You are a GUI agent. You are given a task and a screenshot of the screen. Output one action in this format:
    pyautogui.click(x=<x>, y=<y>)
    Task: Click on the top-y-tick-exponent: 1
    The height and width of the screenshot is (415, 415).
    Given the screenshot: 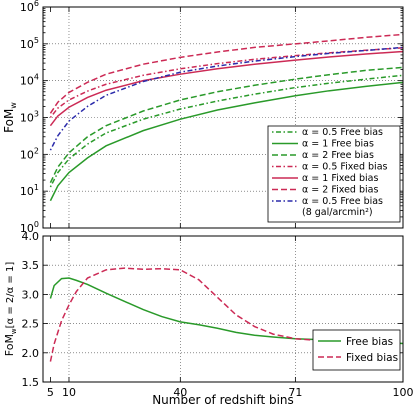 What is the action you would take?
    pyautogui.click(x=36, y=187)
    